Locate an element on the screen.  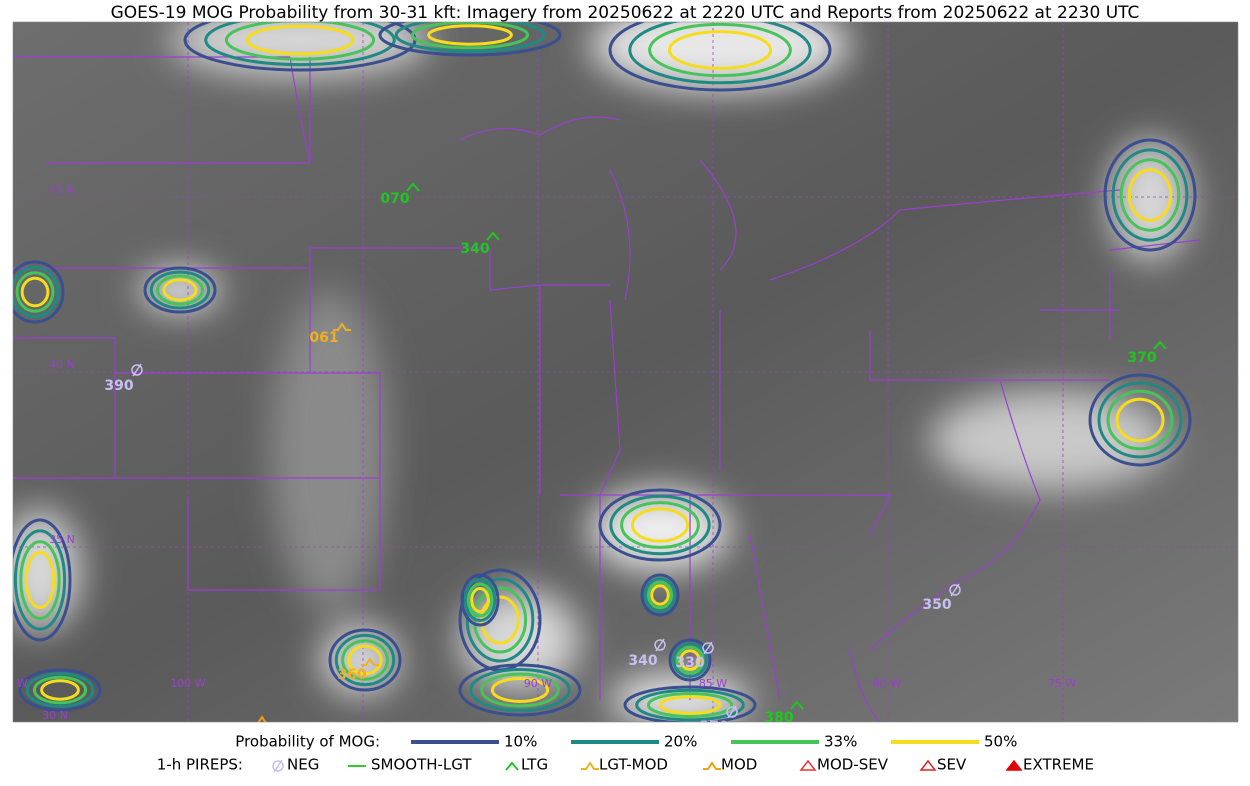
legend-label: LGT-MOD is located at coordinates (633, 765).